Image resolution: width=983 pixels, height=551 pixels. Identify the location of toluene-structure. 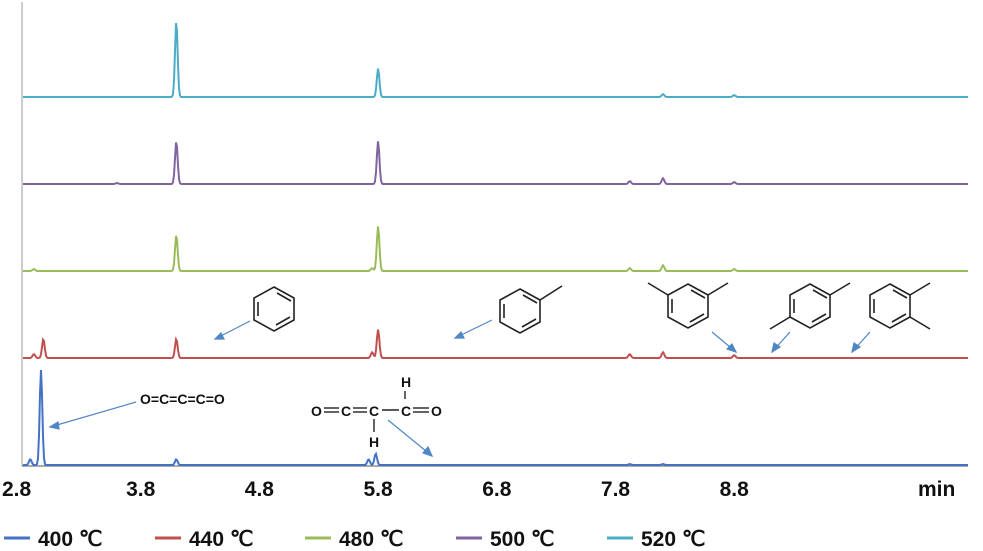
(531, 309).